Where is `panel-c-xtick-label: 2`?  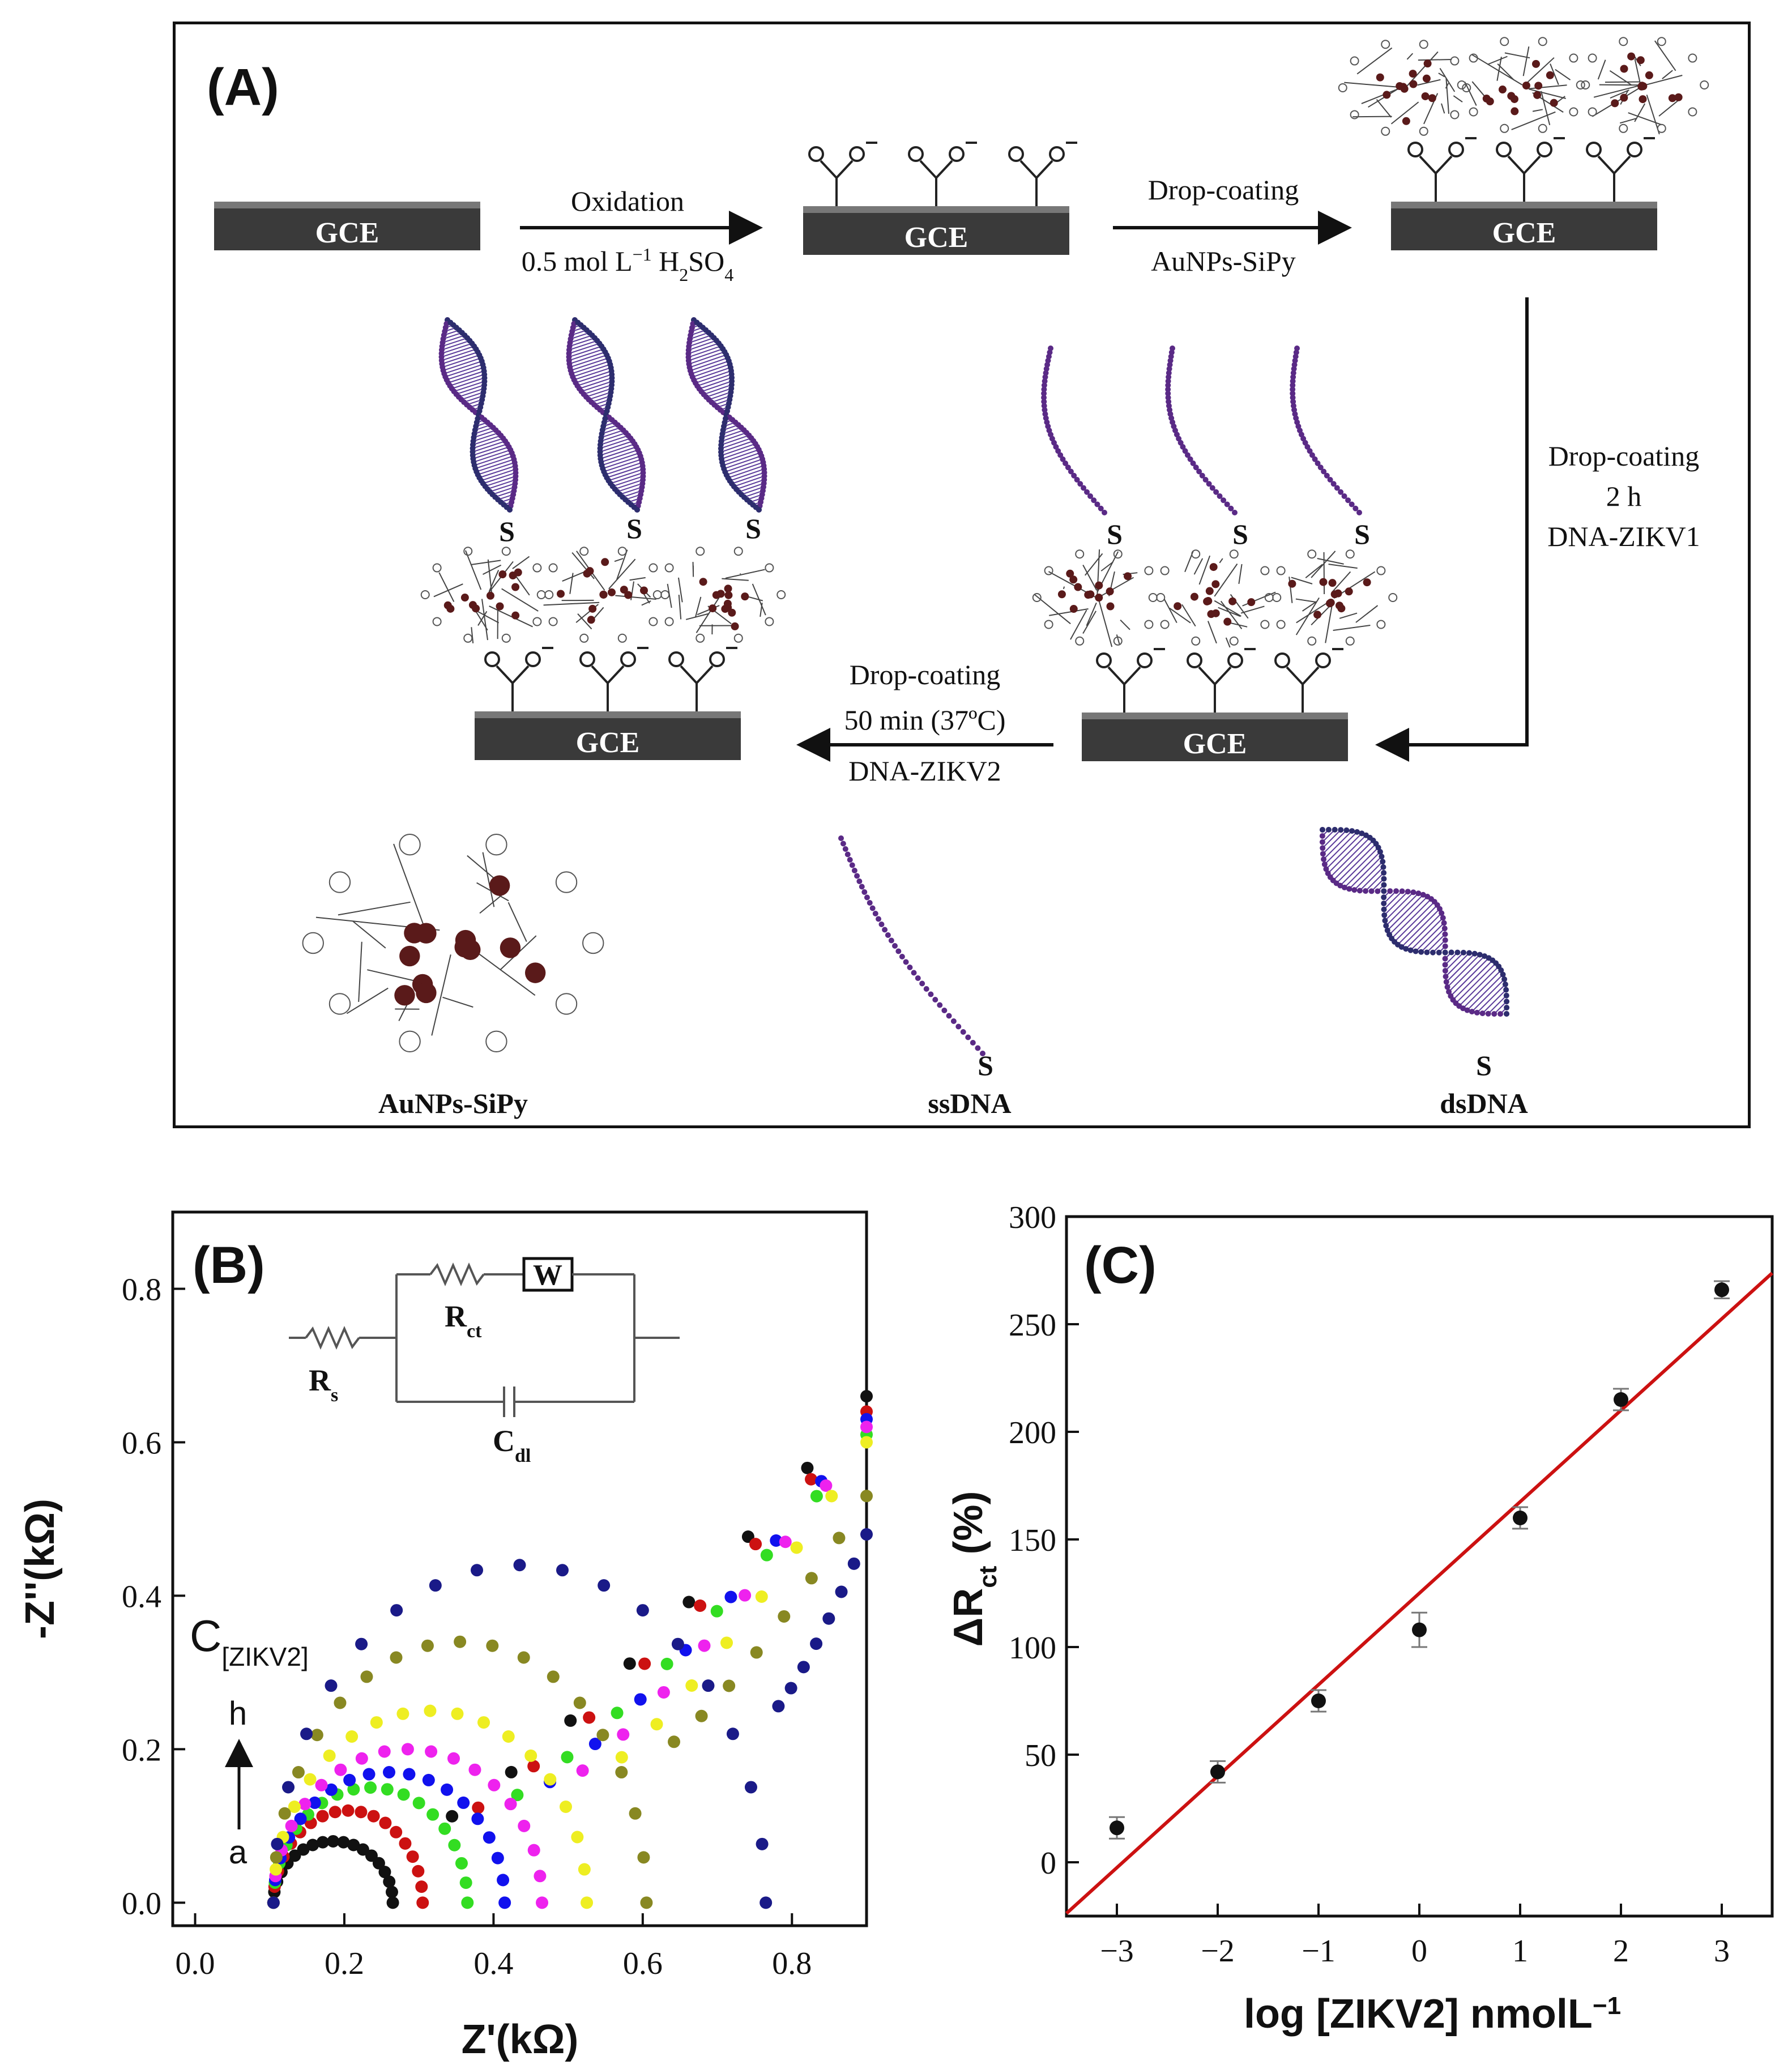 panel-c-xtick-label: 2 is located at coordinates (1621, 1951).